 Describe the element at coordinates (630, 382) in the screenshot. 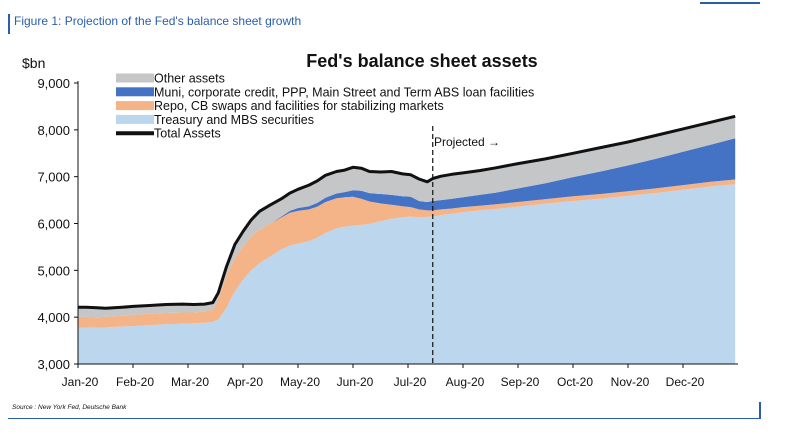

I see `x-tick-label: Nov-20` at that location.